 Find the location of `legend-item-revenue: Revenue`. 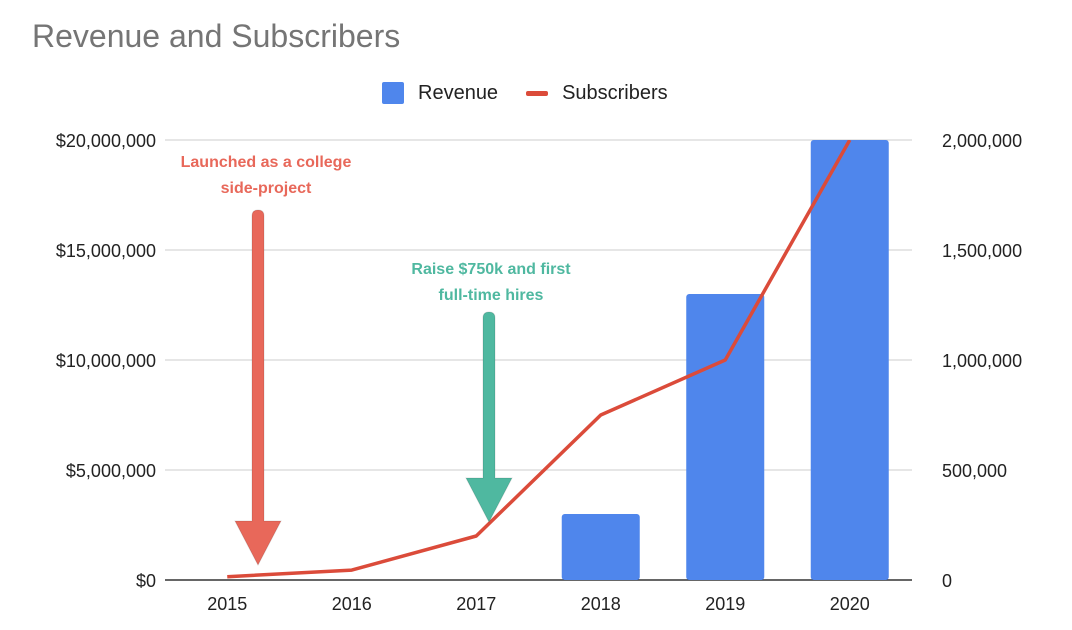

legend-item-revenue: Revenue is located at coordinates (440, 93).